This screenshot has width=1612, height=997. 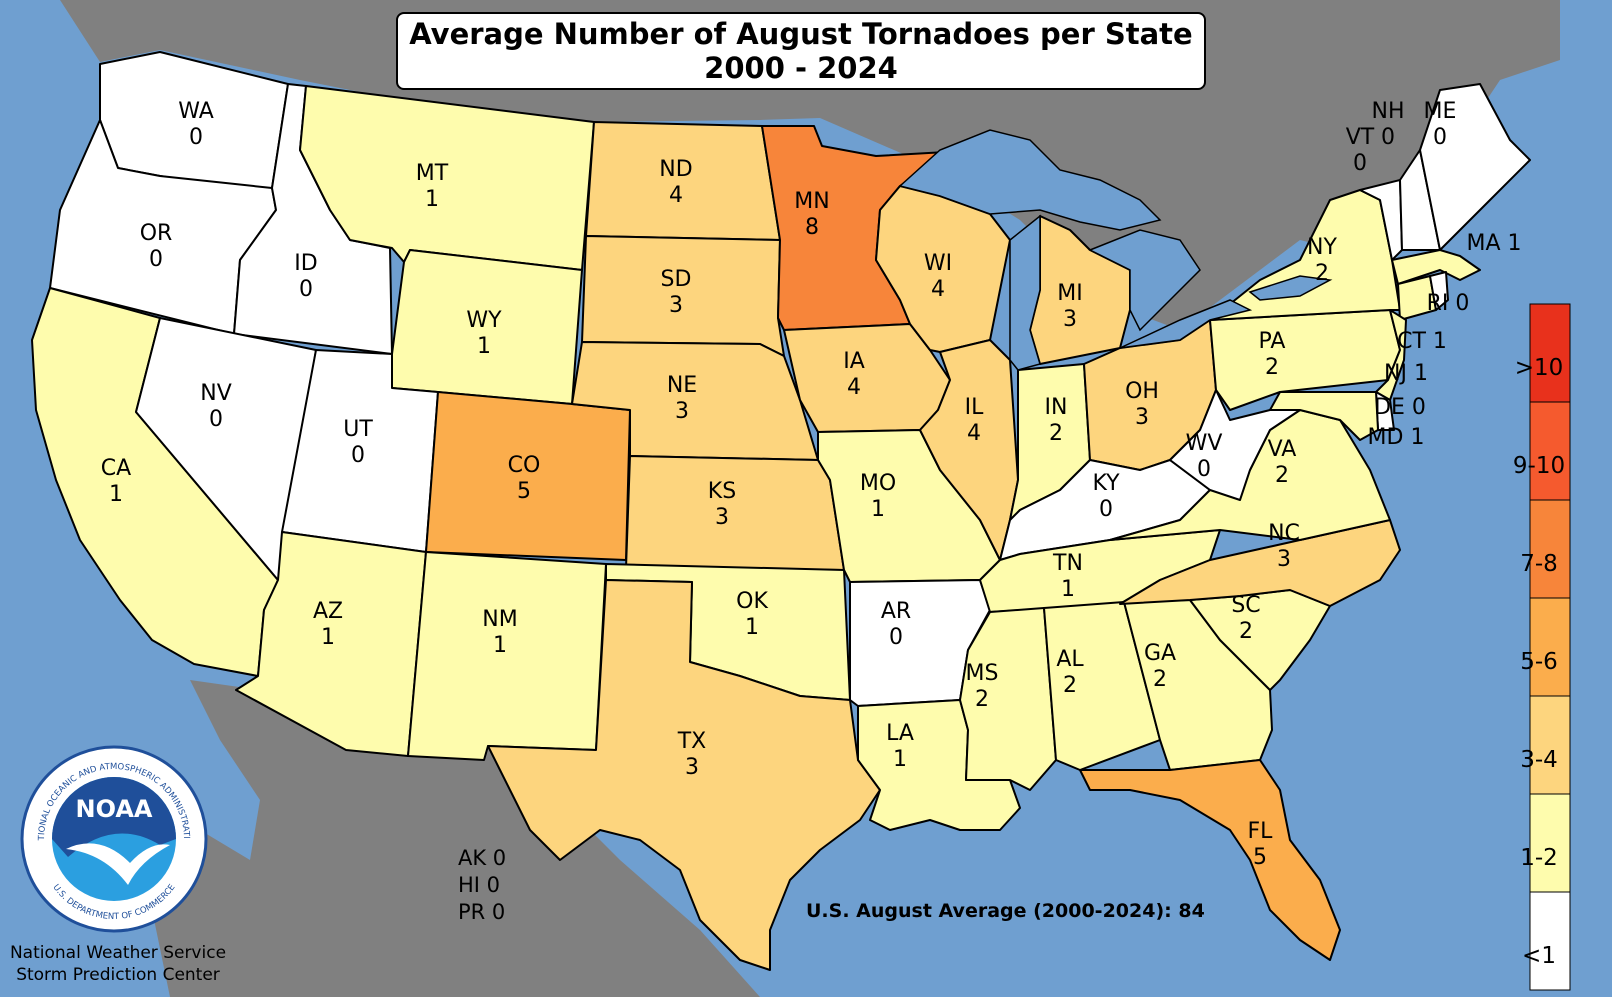 I want to click on label-KY: KY 0, so click(x=1106, y=496).